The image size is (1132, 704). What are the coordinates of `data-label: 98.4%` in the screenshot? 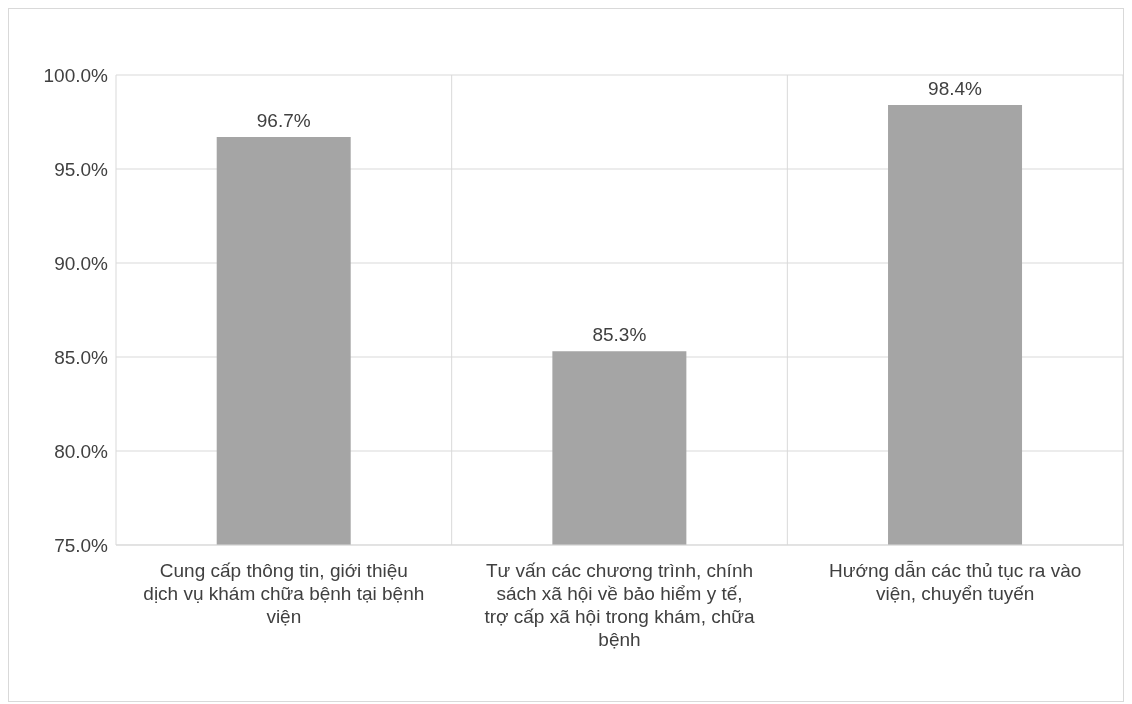 It's located at (955, 89).